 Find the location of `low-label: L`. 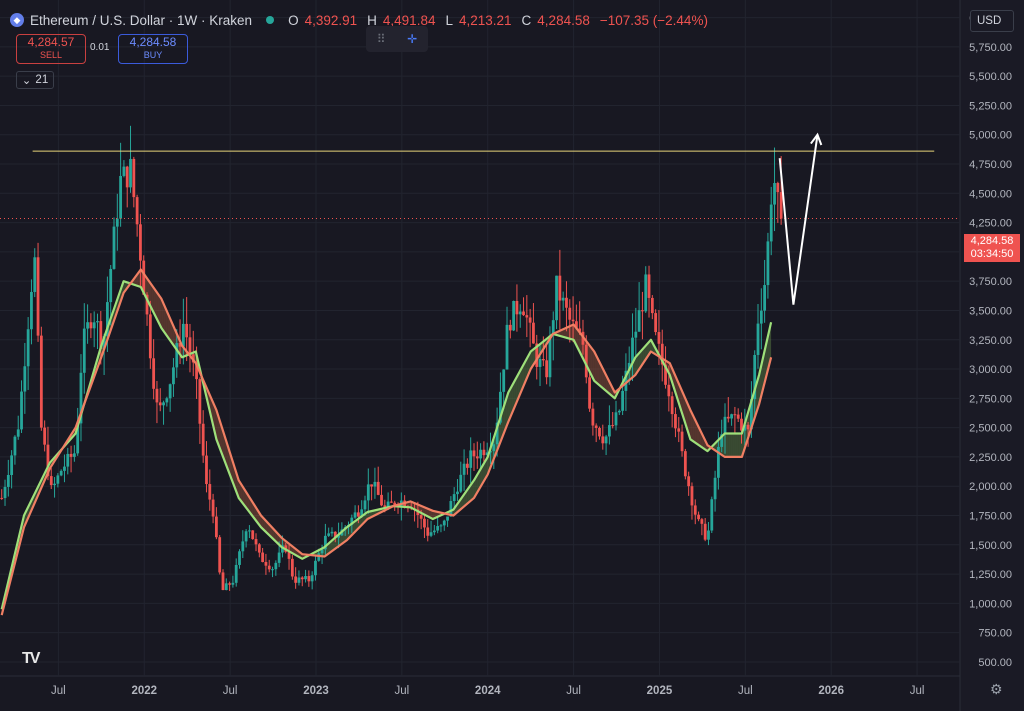

low-label: L is located at coordinates (449, 20).